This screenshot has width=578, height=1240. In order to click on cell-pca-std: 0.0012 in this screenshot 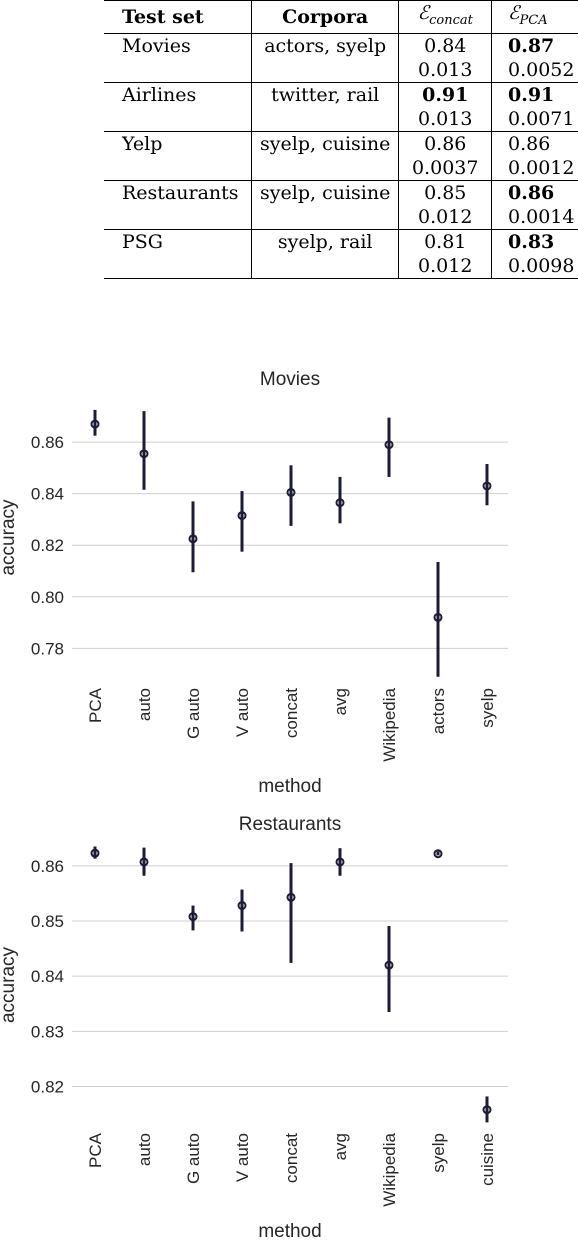, I will do `click(541, 167)`.